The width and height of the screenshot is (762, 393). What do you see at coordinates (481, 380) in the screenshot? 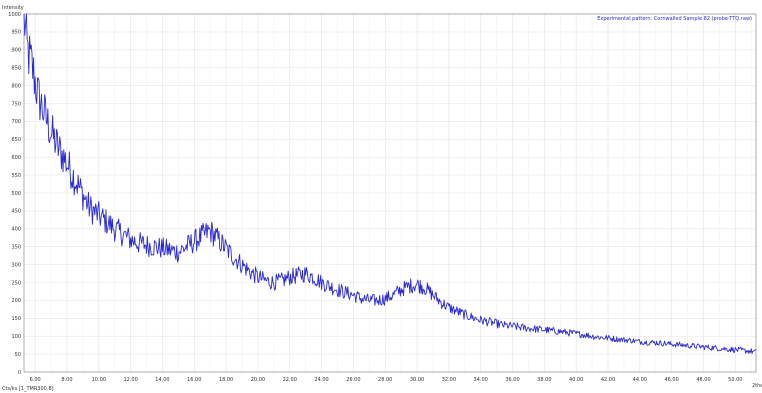
I see `x-tick-label: 34.00` at bounding box center [481, 380].